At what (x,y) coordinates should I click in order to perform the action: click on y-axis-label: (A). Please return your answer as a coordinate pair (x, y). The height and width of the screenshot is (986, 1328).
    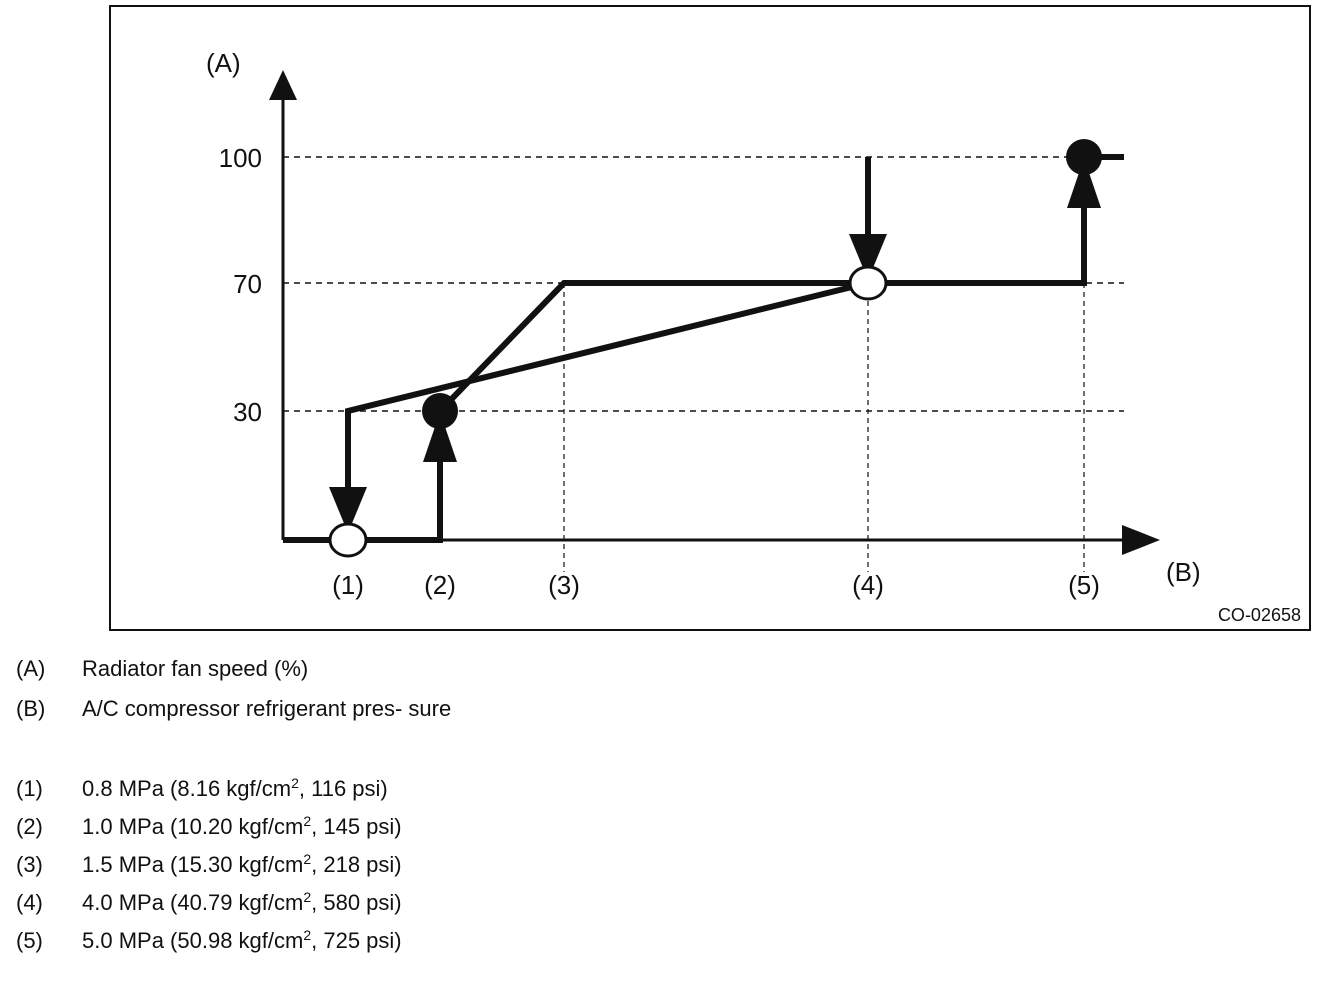
    Looking at the image, I should click on (223, 63).